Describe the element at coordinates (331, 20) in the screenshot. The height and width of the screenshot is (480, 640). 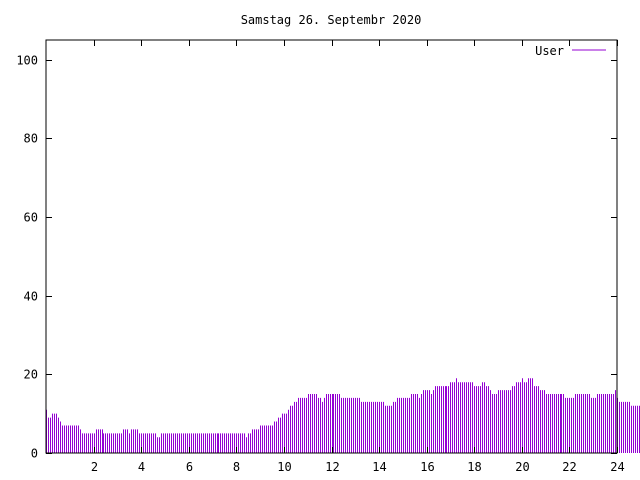
I see `chart-title: Samstag 26. Septembr 2020` at that location.